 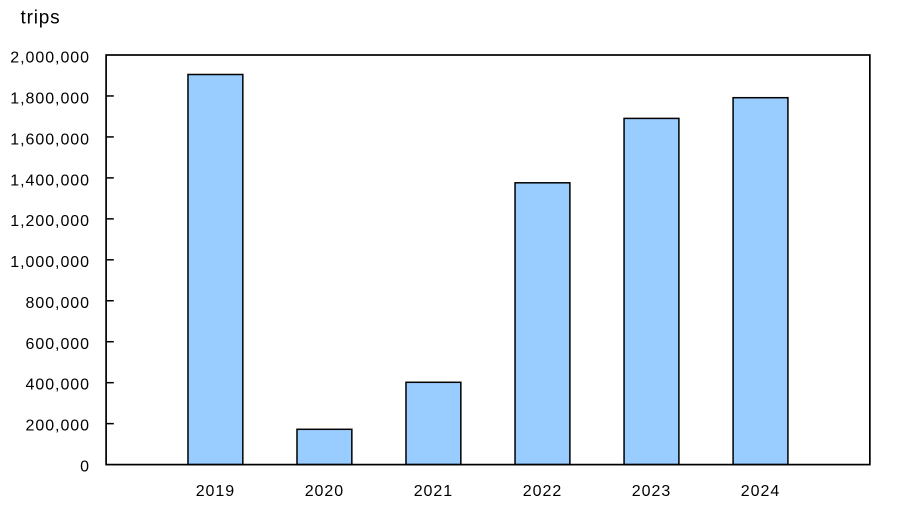 I want to click on svg-text: 1,800,000, so click(x=50, y=99).